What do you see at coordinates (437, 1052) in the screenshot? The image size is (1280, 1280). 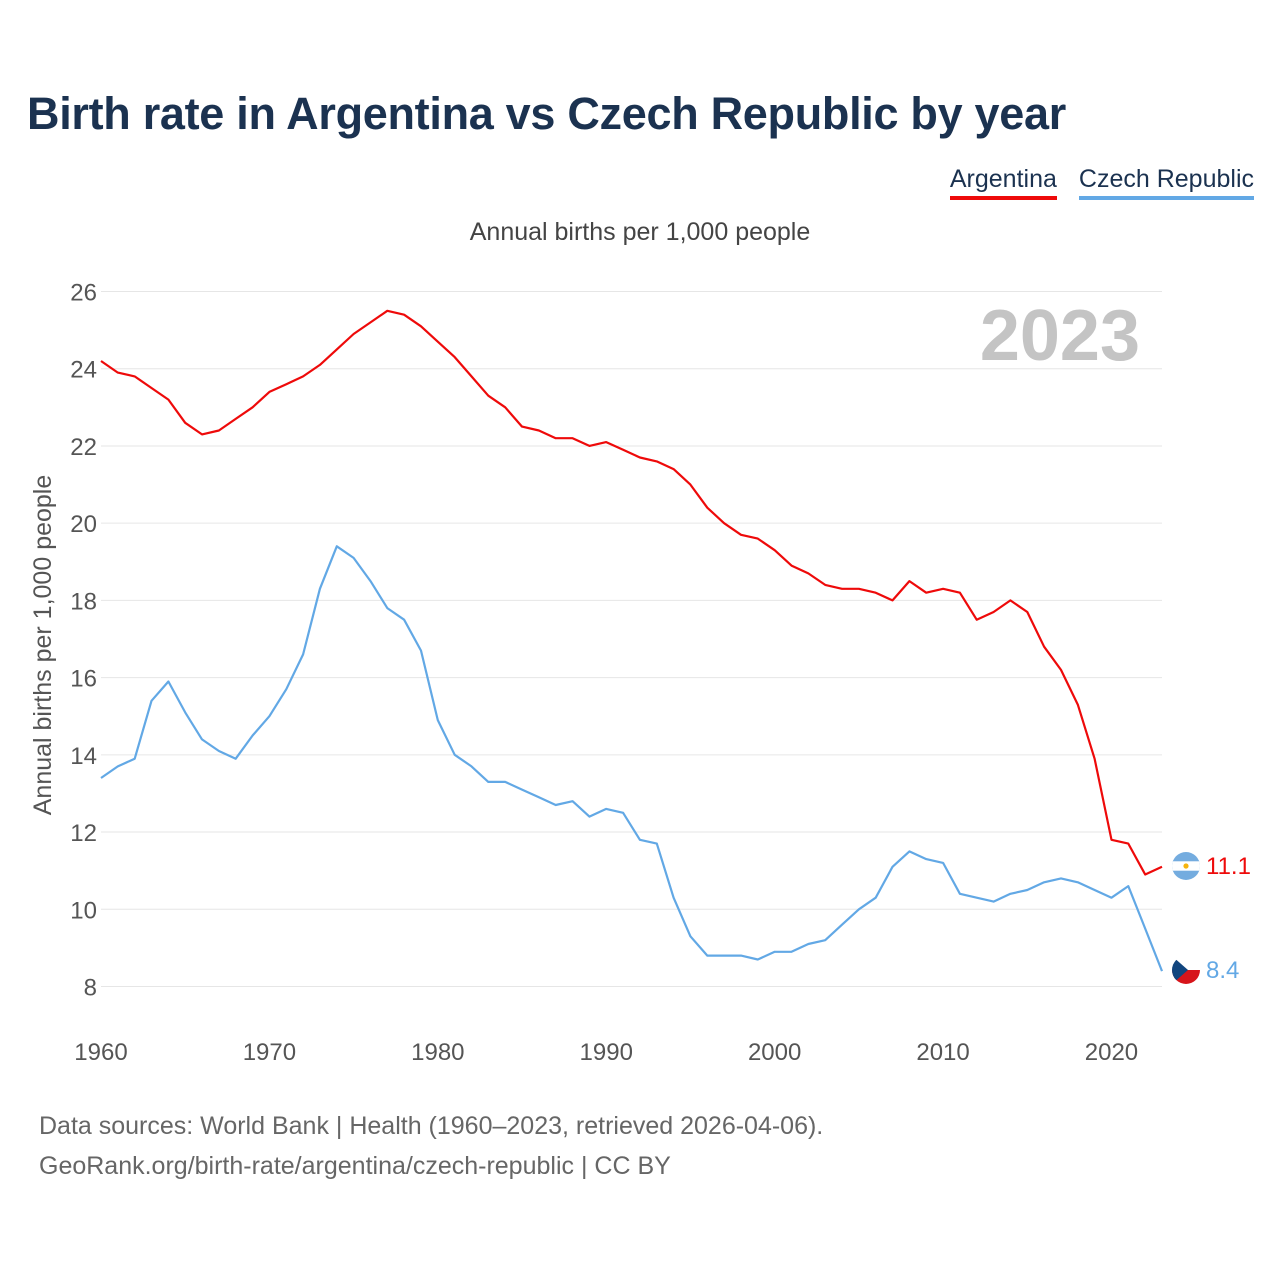 I see `x-tick-label: 1980` at bounding box center [437, 1052].